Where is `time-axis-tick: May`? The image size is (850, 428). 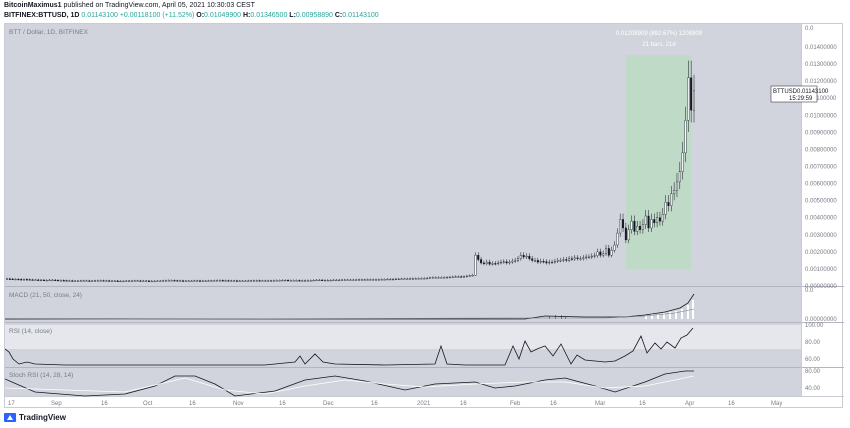 time-axis-tick: May is located at coordinates (776, 404).